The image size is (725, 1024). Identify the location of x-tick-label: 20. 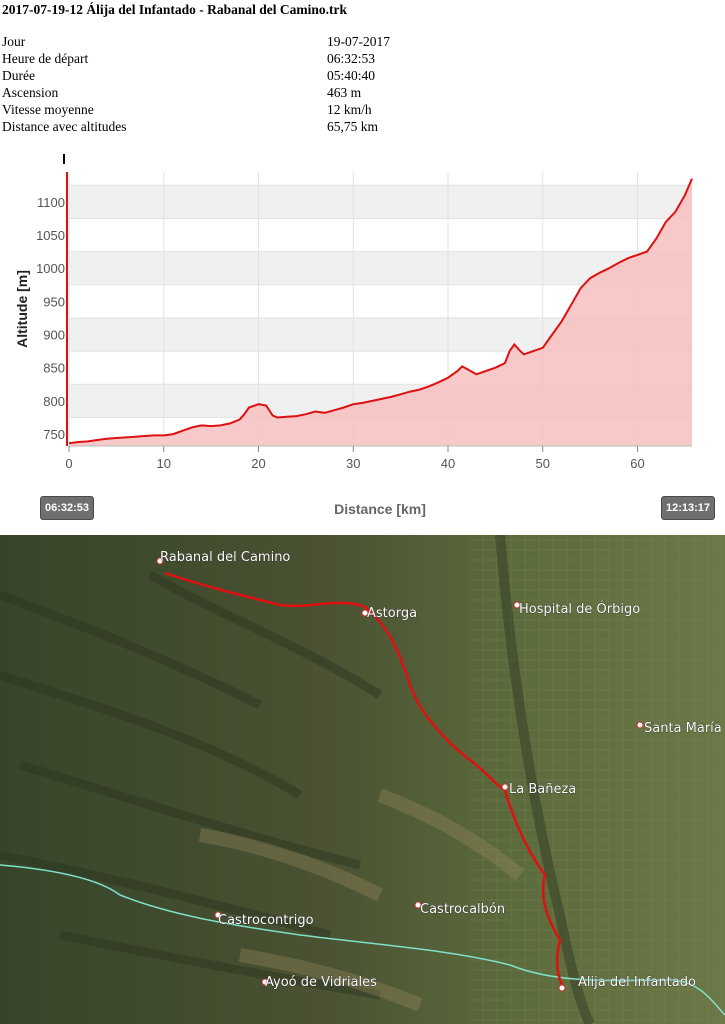
(258, 463).